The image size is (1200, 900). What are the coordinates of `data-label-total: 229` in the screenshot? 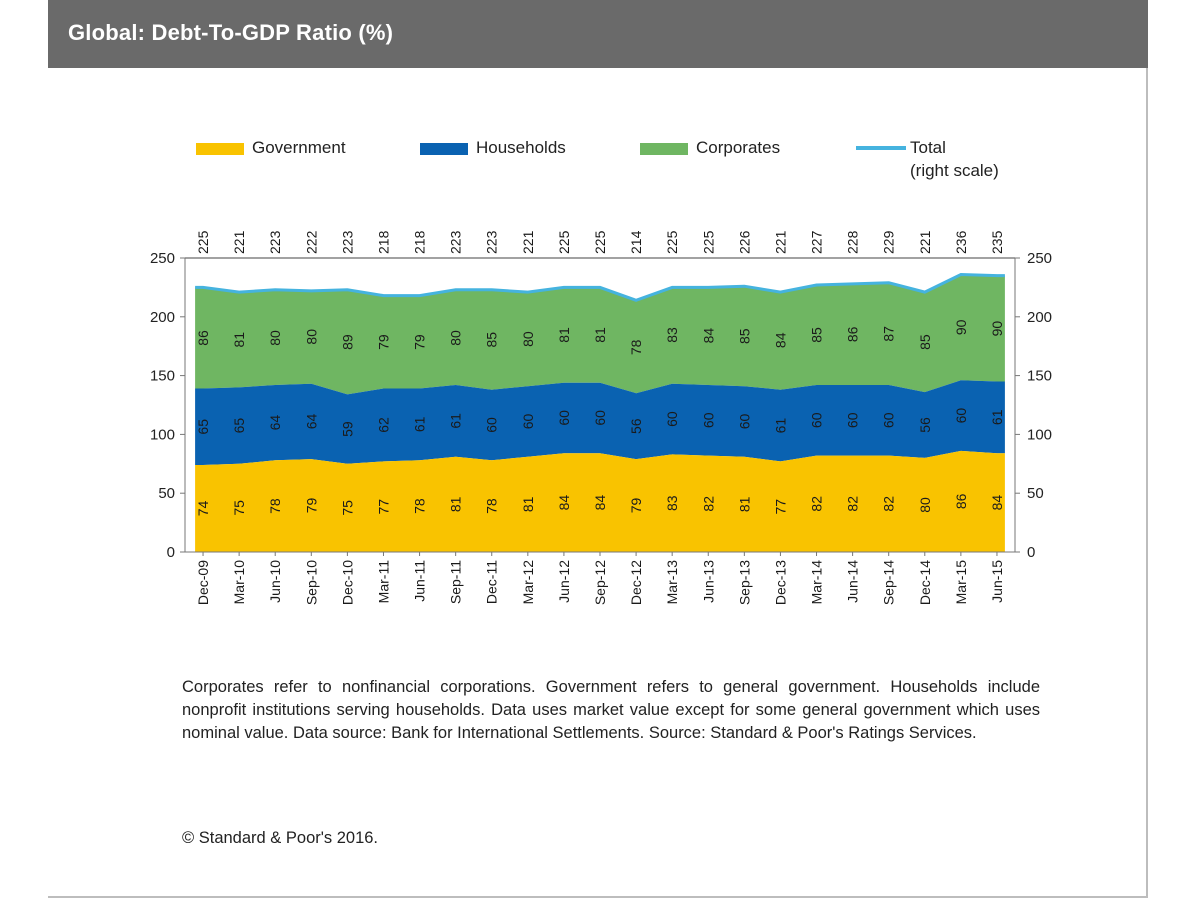 It's located at (889, 242).